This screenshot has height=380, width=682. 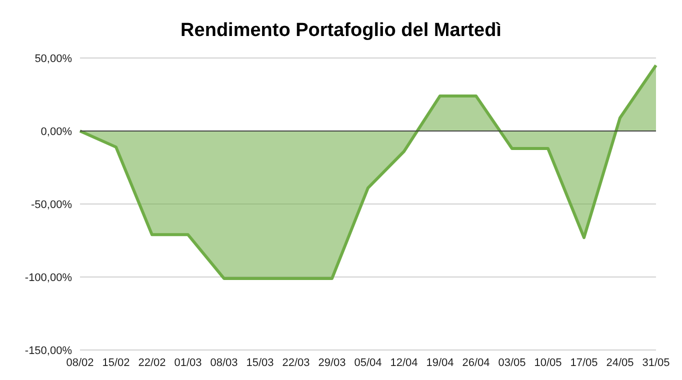 What do you see at coordinates (584, 362) in the screenshot?
I see `x-tick-label: 17/05` at bounding box center [584, 362].